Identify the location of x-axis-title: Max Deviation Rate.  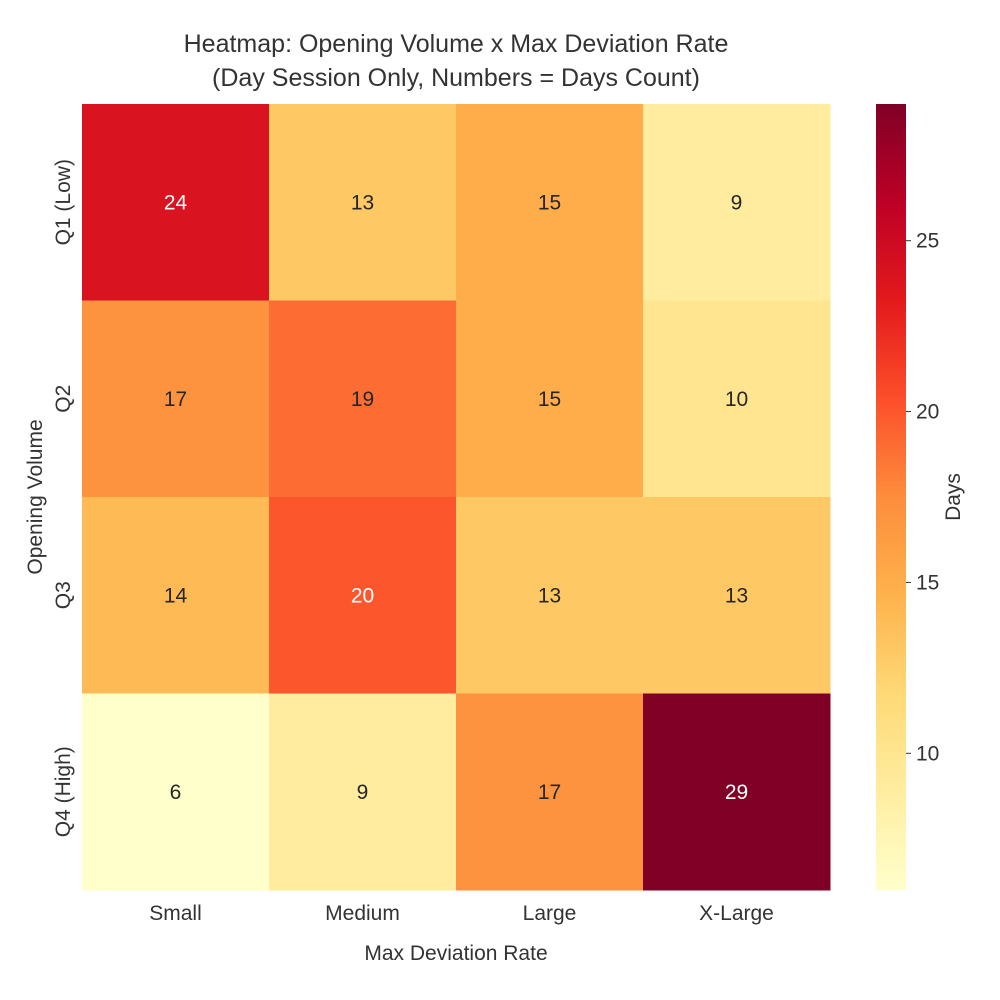
(455, 953).